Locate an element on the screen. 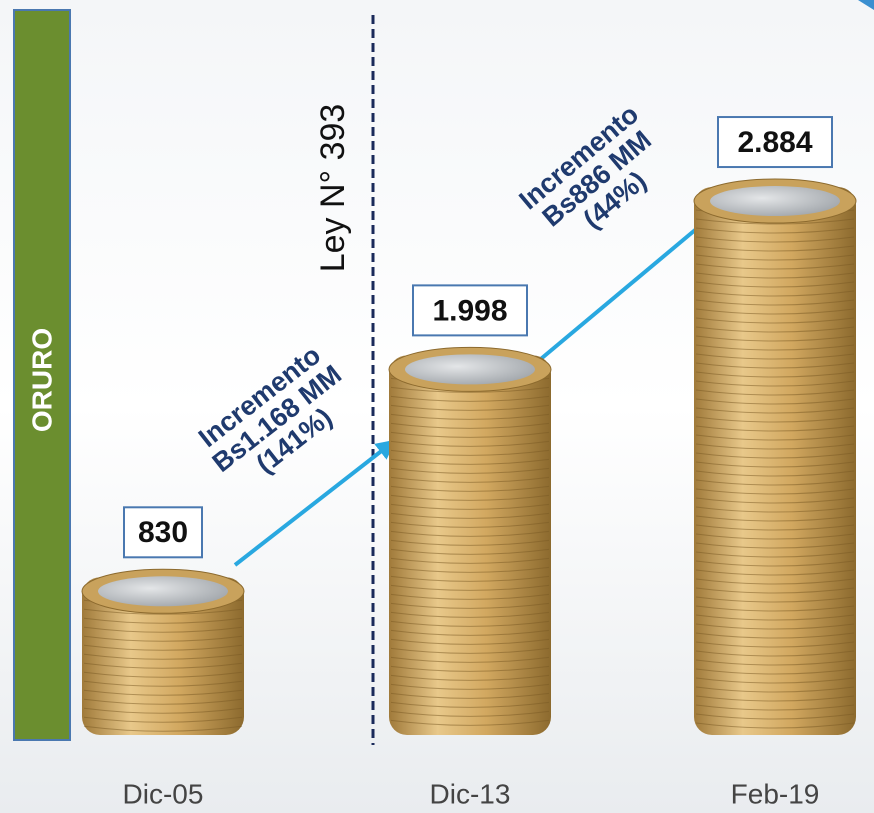  x-tick-label: Dic-05 is located at coordinates (163, 793).